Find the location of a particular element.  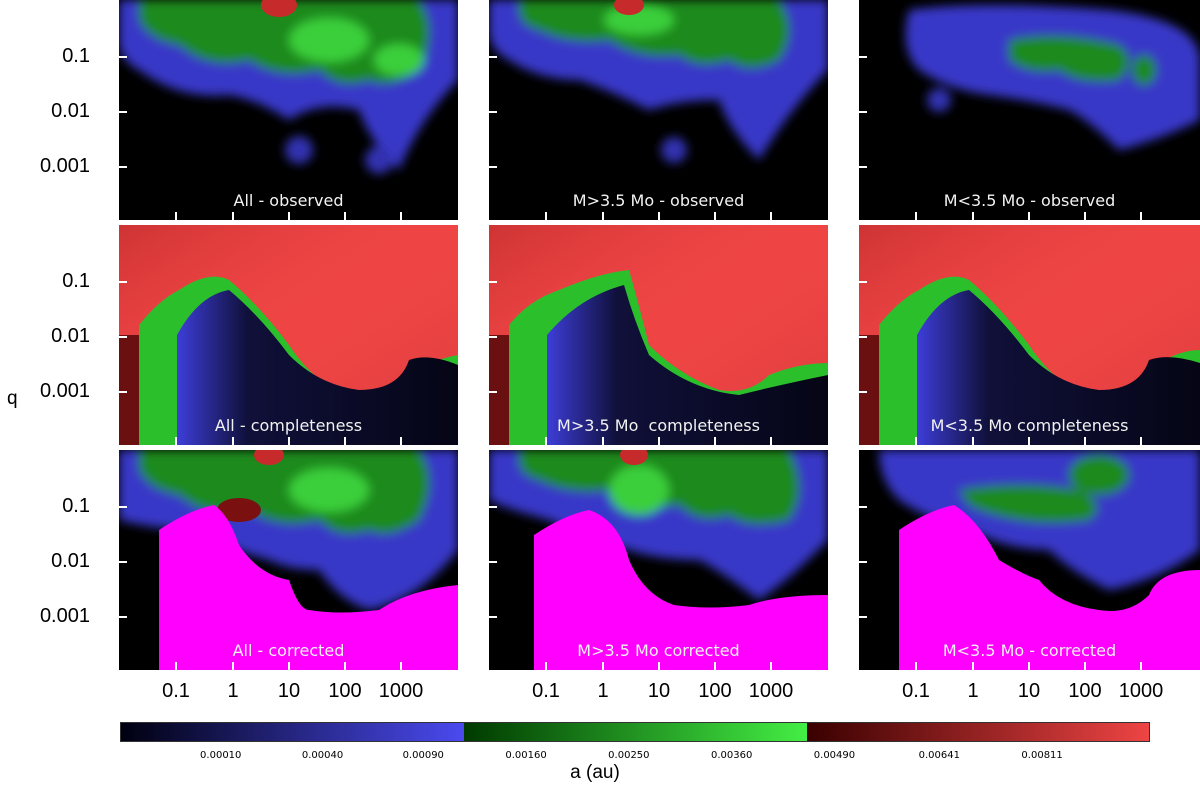

panel-label: M>3.5 Mo completeness is located at coordinates (658, 425).